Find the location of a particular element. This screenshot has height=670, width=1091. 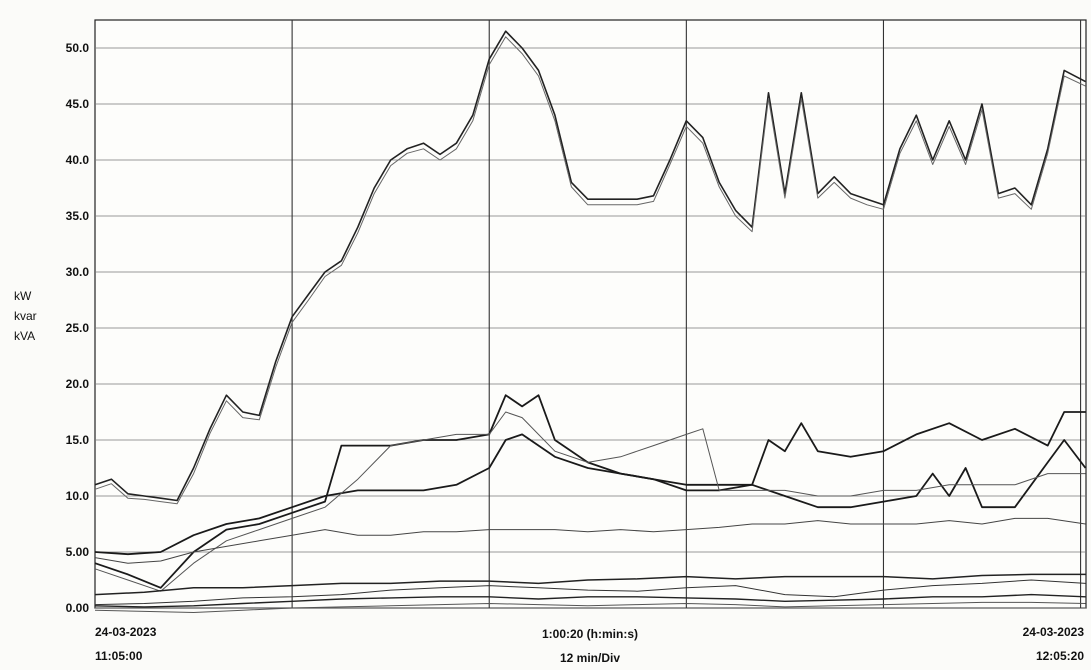

y-tick-label: 10.0 is located at coordinates (78, 496).